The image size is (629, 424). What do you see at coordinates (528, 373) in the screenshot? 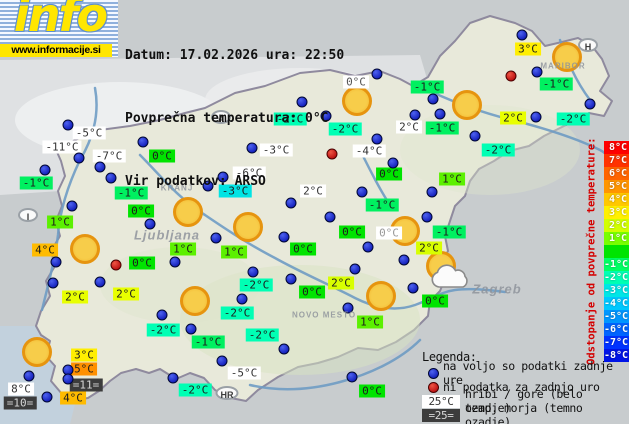
I see `legend-item-label: na voljo so podatki zadnje ure` at bounding box center [528, 373].